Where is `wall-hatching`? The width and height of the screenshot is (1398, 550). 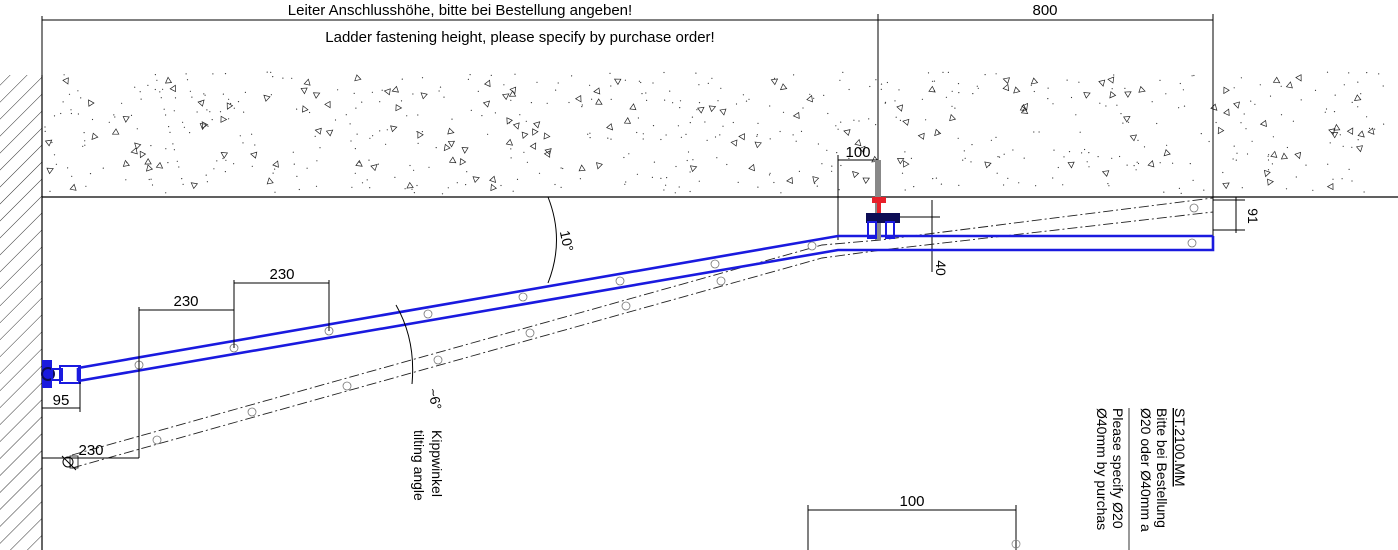 wall-hatching is located at coordinates (21, 312).